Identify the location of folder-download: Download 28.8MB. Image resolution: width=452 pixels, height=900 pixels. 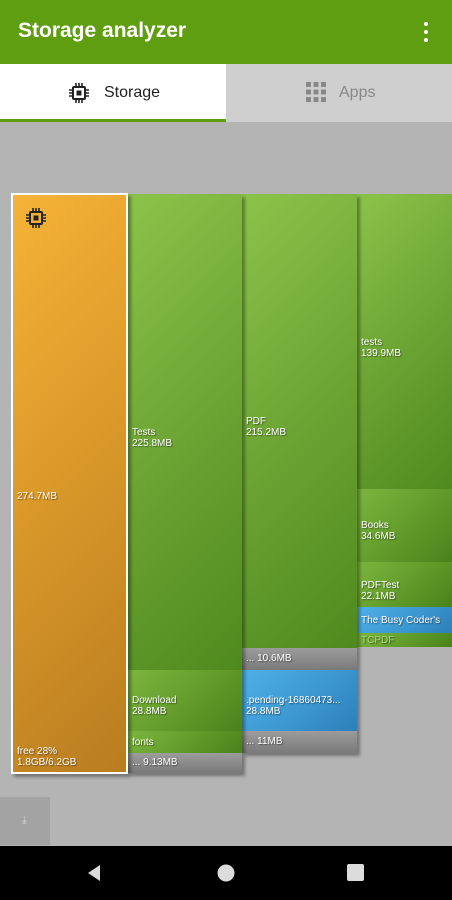
(185, 700).